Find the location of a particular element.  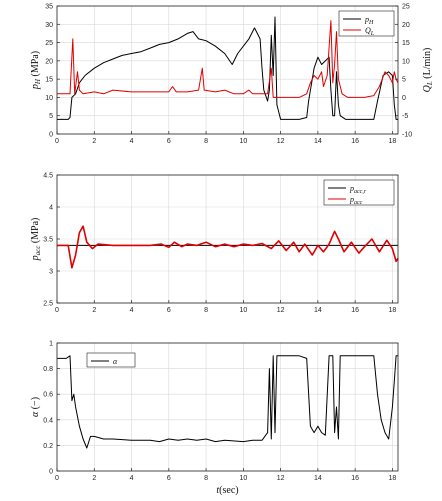

y-tick-label: 35 is located at coordinates (49, 7).